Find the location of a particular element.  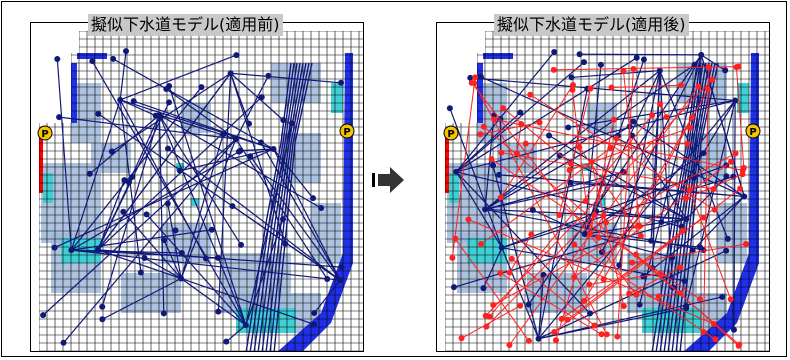

right-arrow-icon is located at coordinates (388, 180).